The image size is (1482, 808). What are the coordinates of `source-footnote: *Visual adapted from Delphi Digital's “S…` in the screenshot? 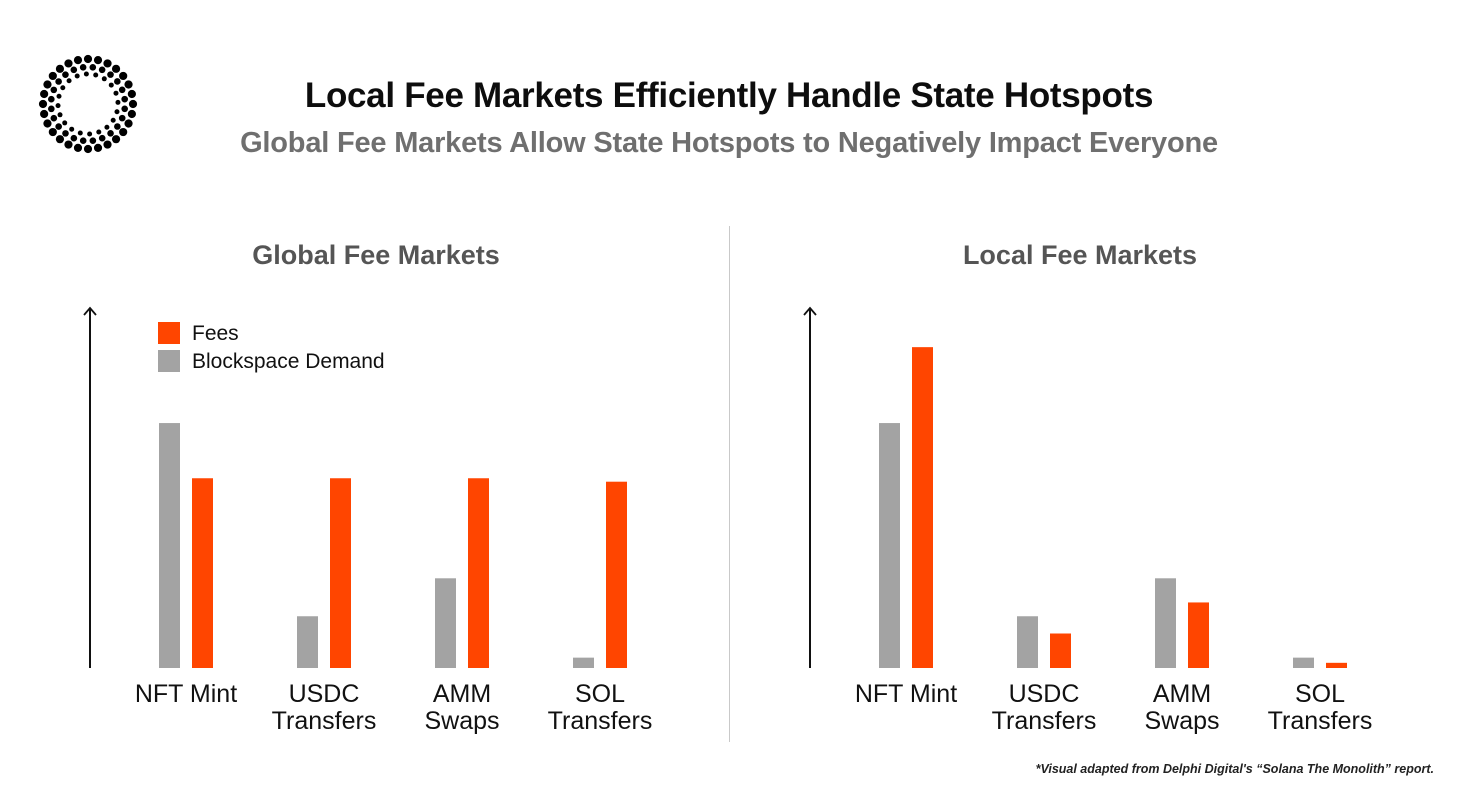 It's located at (1234, 769).